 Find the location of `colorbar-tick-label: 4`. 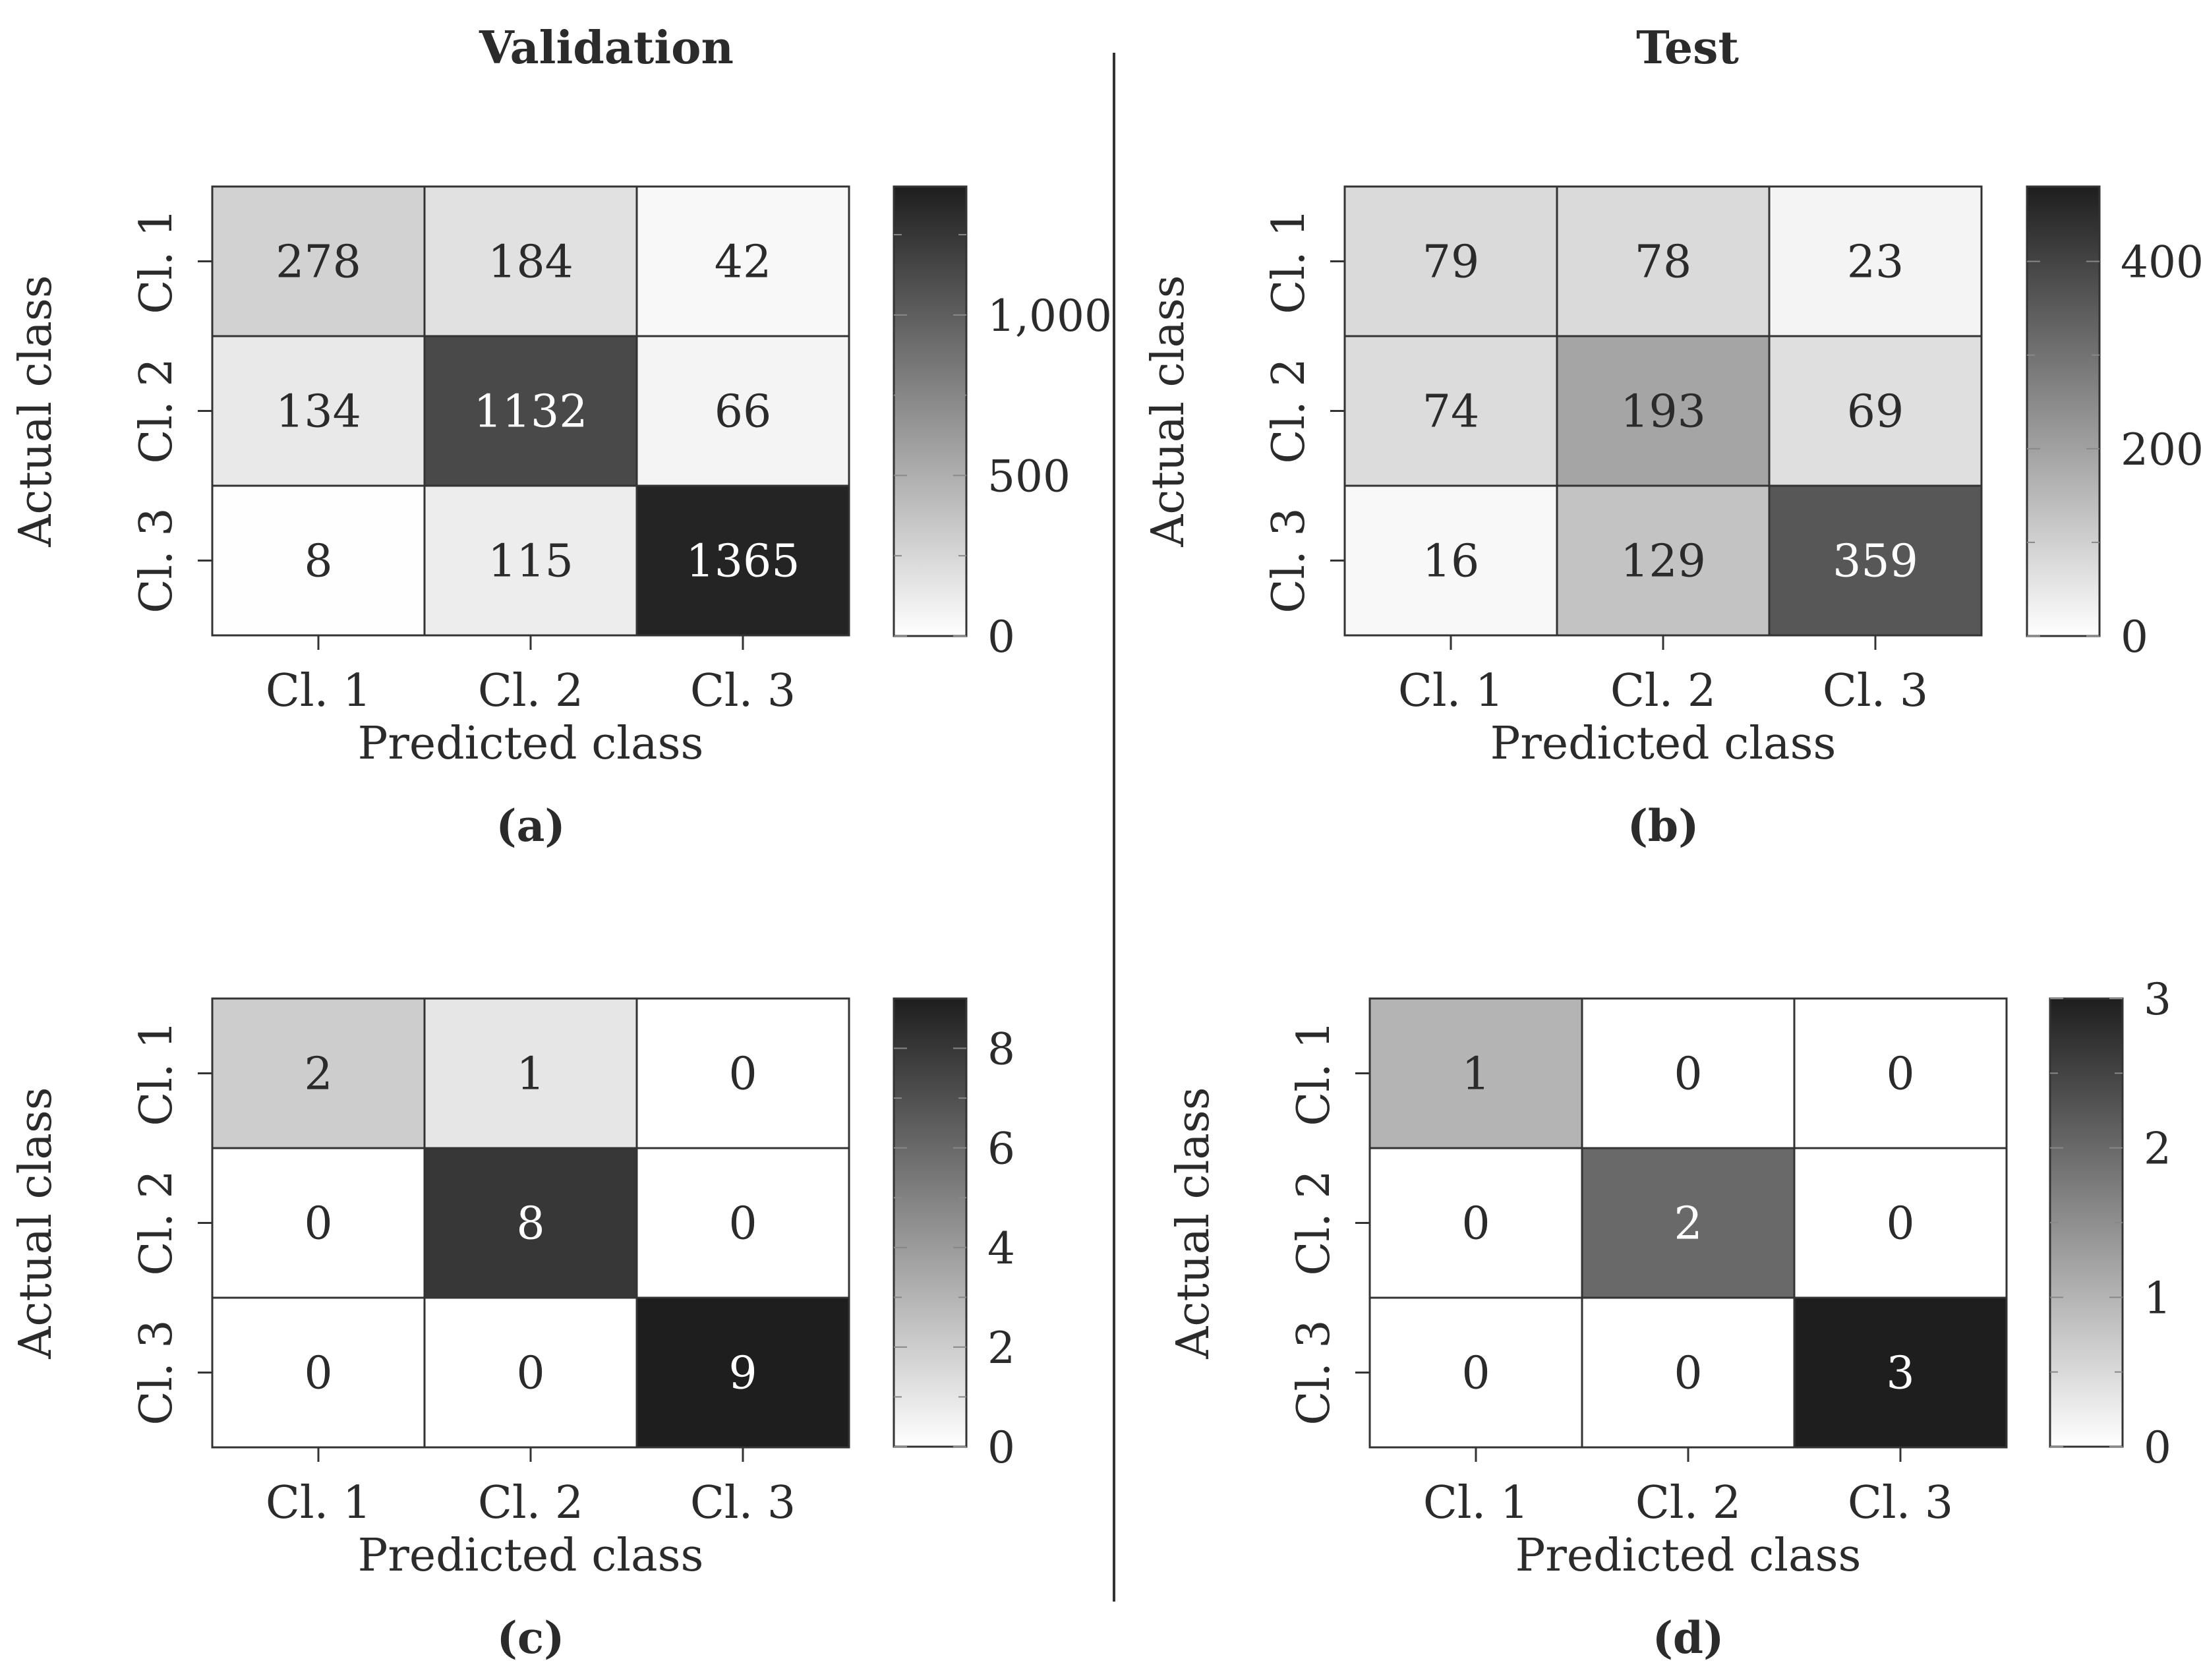

colorbar-tick-label: 4 is located at coordinates (1001, 1248).